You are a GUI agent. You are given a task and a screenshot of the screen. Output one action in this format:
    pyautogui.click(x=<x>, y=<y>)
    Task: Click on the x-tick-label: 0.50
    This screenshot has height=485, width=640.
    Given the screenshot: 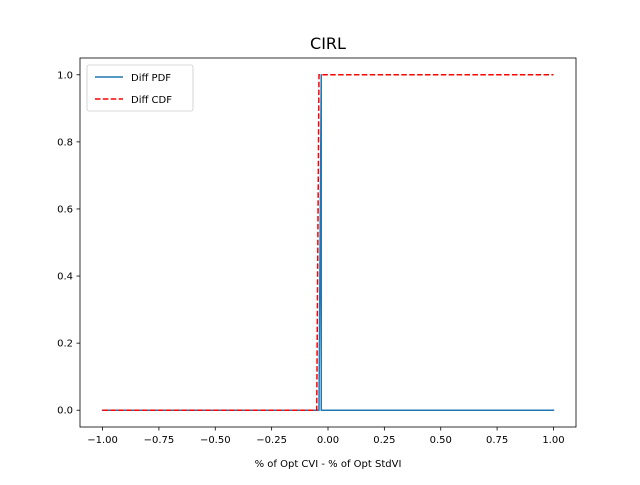 What is the action you would take?
    pyautogui.click(x=441, y=440)
    